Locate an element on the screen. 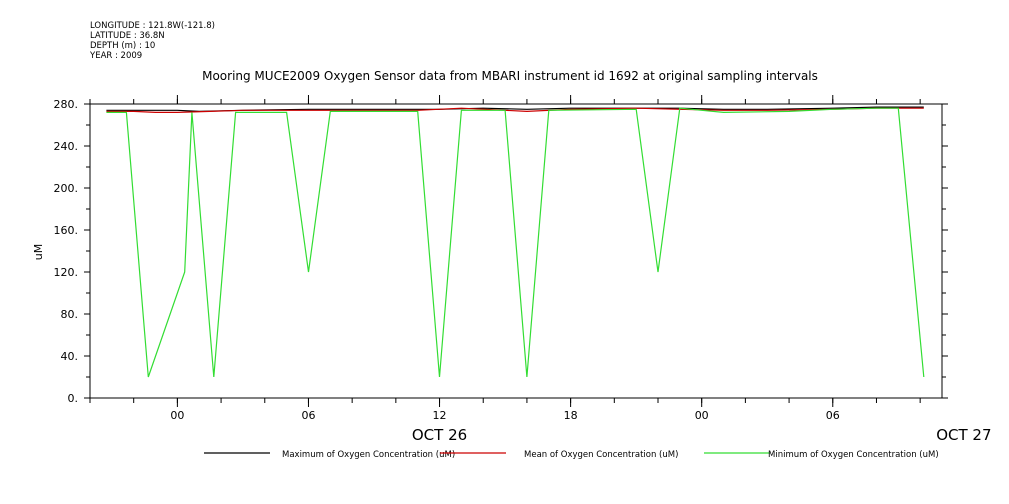 This screenshot has height=504, width=1009. x-tick-label: 18 is located at coordinates (571, 415).